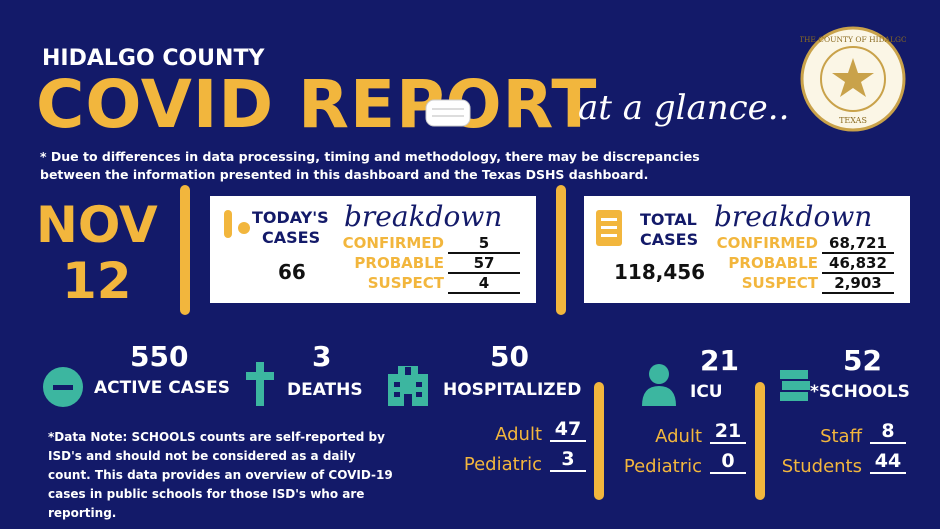 The image size is (940, 529). What do you see at coordinates (660, 272) in the screenshot?
I see `total-total: 118,456` at bounding box center [660, 272].